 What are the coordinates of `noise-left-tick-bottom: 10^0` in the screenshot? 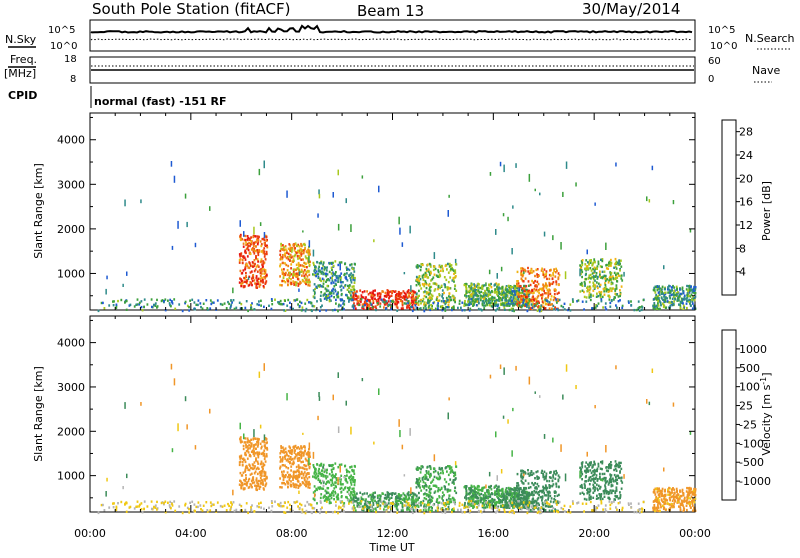 It's located at (63, 46).